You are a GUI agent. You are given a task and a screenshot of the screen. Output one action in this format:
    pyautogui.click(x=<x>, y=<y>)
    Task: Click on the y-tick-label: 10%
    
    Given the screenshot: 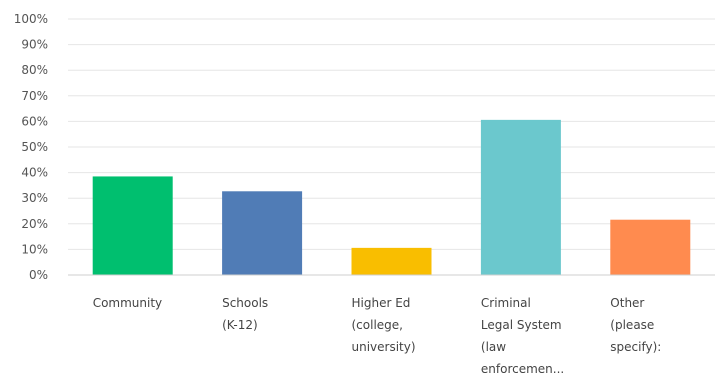 What is the action you would take?
    pyautogui.click(x=34, y=249)
    